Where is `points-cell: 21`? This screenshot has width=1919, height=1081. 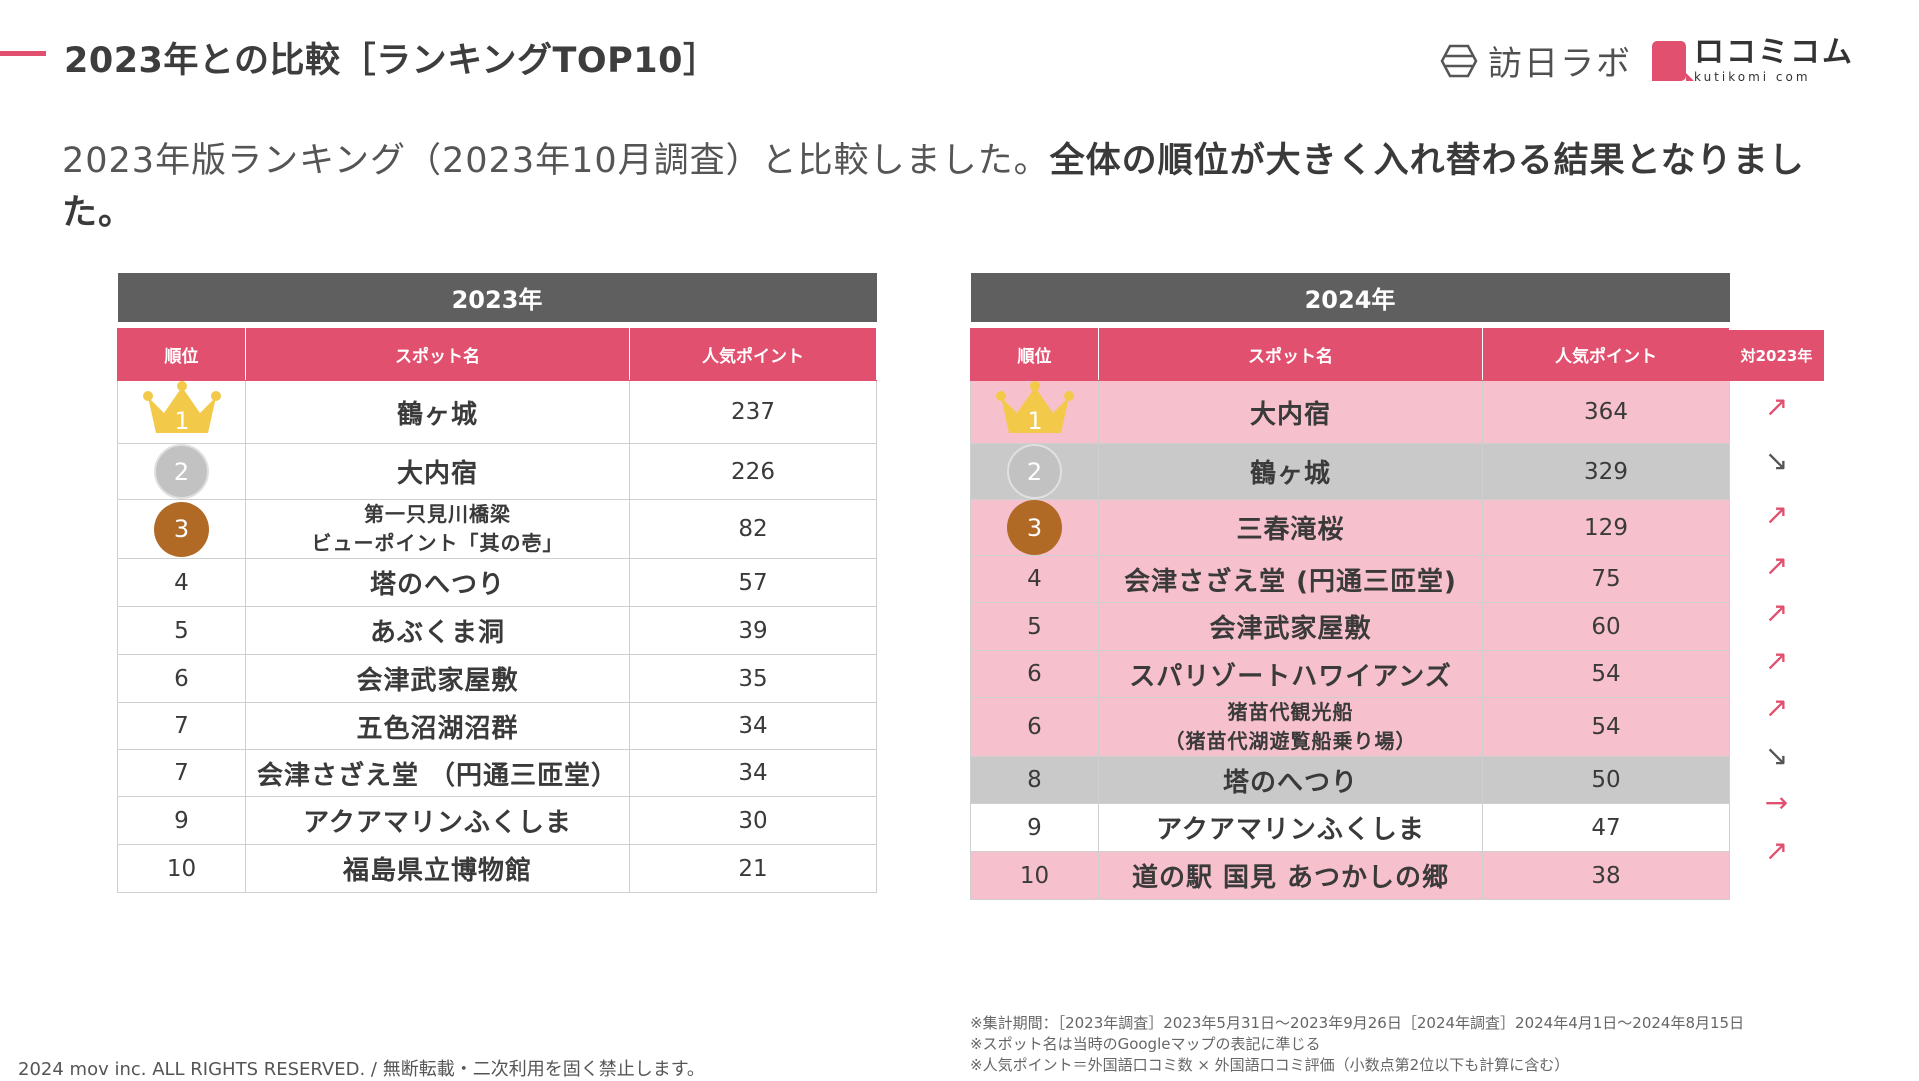 points-cell: 21 is located at coordinates (753, 868).